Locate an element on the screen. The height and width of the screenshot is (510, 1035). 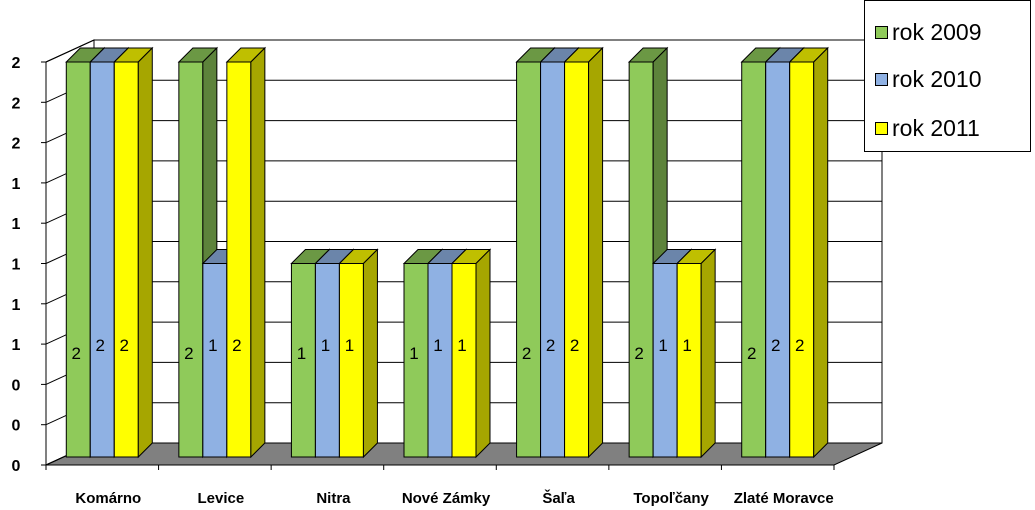
legend-swatch-2010 is located at coordinates (881, 79).